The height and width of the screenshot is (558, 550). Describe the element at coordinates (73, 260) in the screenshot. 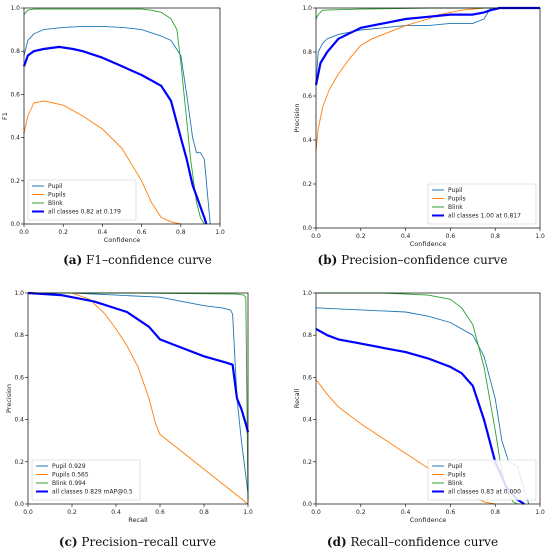

I see `caption-tag-a: (a)` at that location.